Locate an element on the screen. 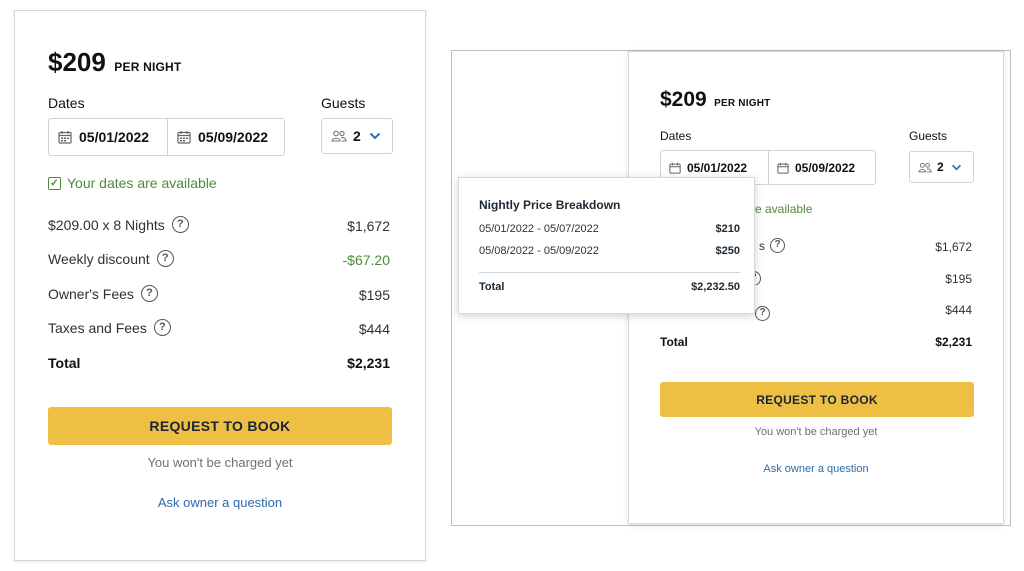 The width and height of the screenshot is (1024, 571). taxes-help-icon: ? is located at coordinates (762, 311).